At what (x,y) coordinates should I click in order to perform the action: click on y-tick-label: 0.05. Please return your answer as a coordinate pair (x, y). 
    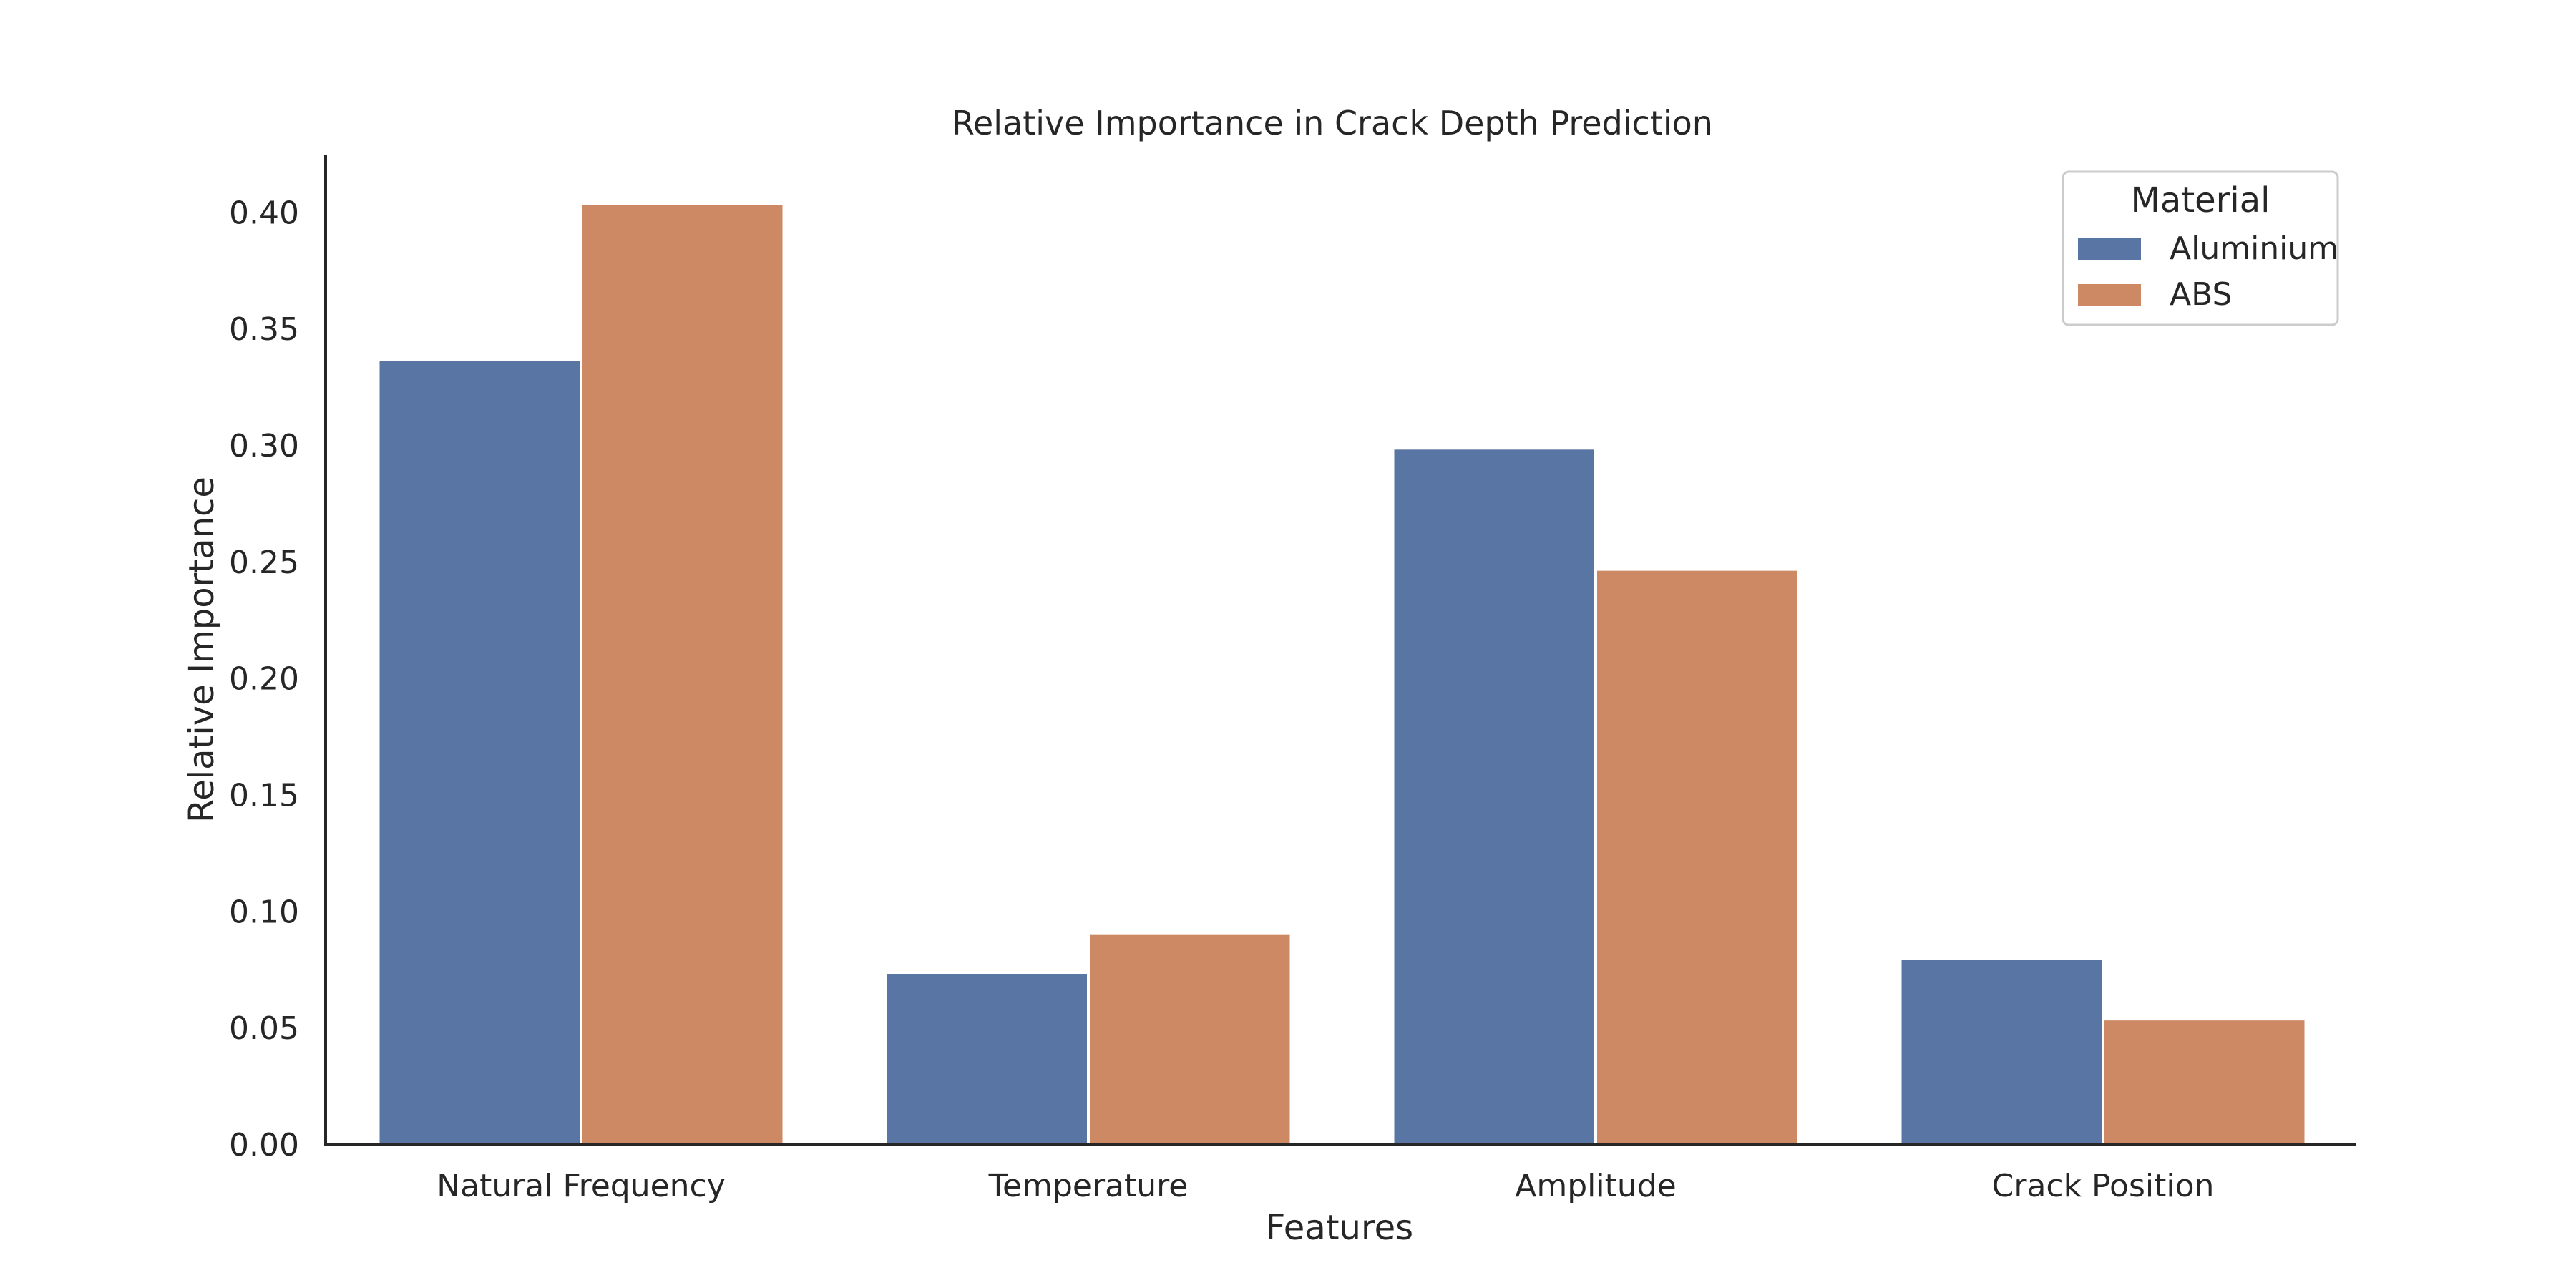
    Looking at the image, I should click on (264, 1028).